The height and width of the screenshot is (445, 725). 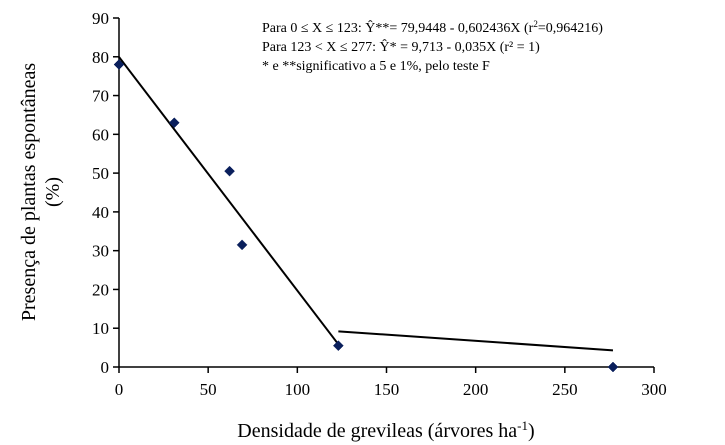 I want to click on y-tick-label: 90, so click(x=100, y=18).